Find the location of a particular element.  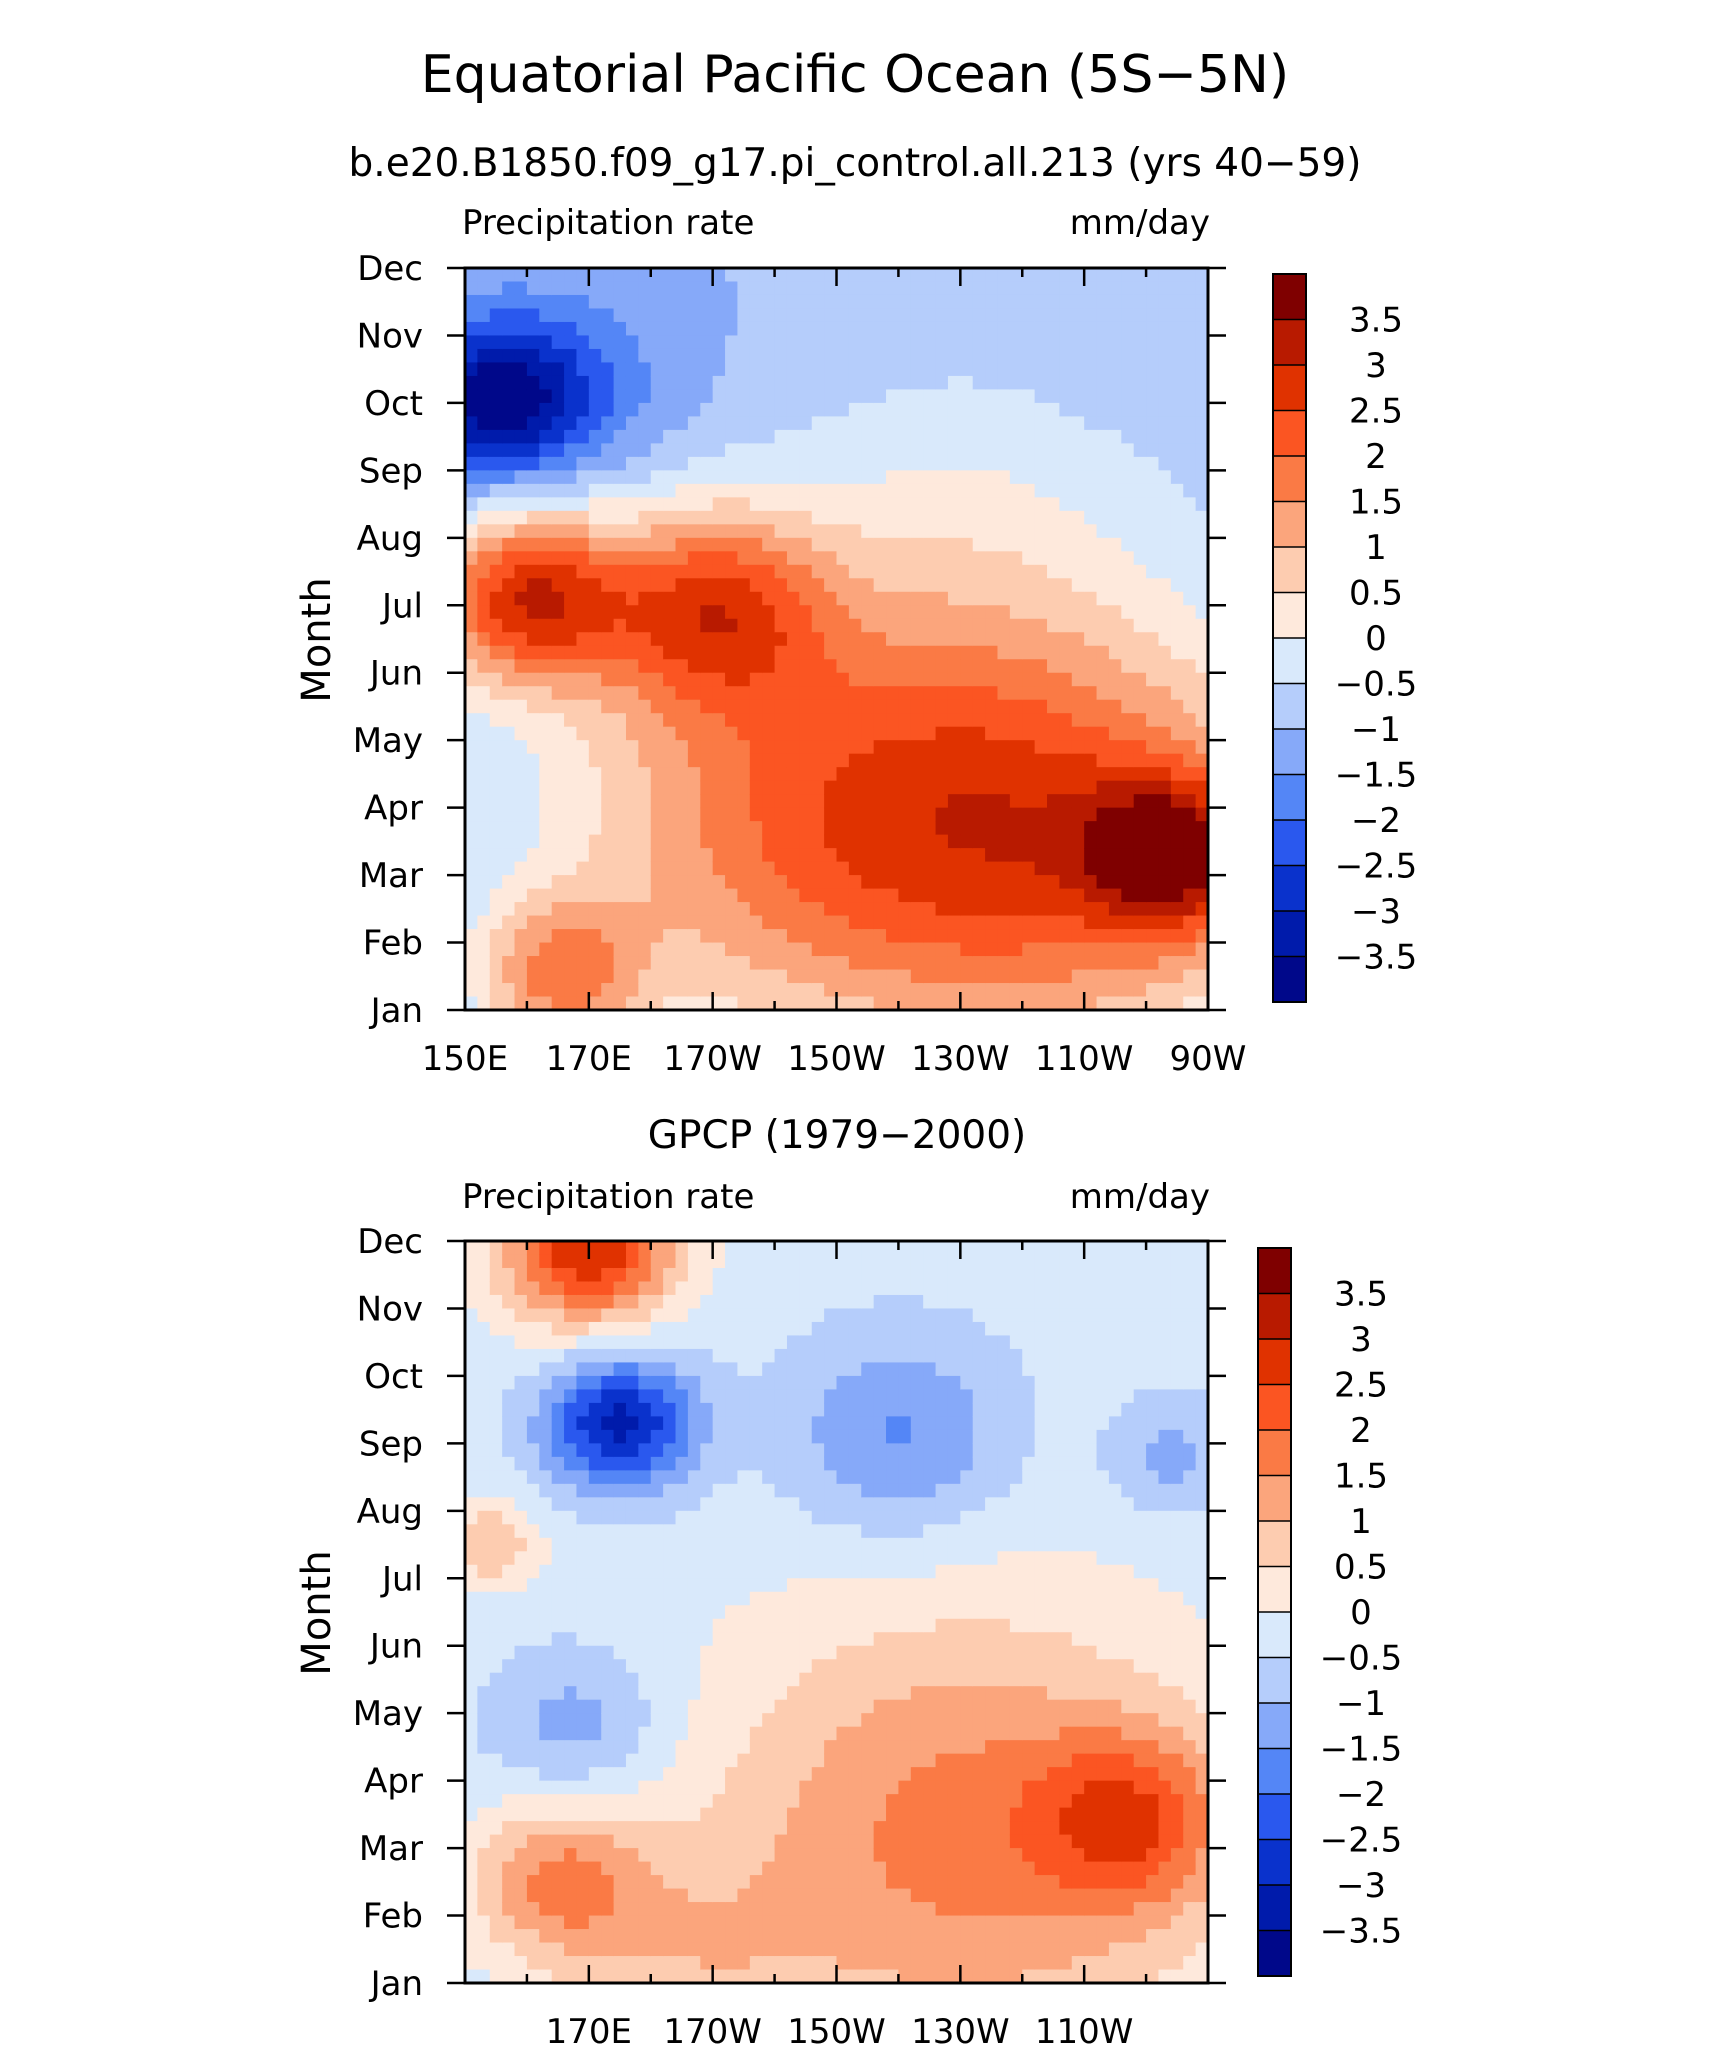

colorbar-swatch is located at coordinates (1289, 570).